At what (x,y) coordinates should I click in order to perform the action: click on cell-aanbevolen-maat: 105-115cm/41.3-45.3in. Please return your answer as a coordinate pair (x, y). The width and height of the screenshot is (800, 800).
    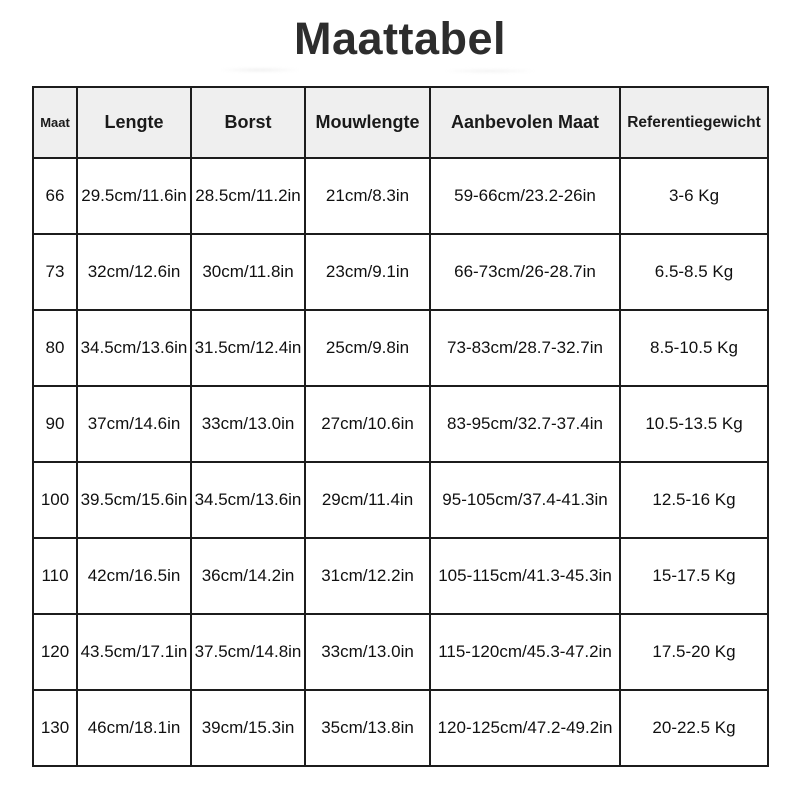
    Looking at the image, I should click on (525, 576).